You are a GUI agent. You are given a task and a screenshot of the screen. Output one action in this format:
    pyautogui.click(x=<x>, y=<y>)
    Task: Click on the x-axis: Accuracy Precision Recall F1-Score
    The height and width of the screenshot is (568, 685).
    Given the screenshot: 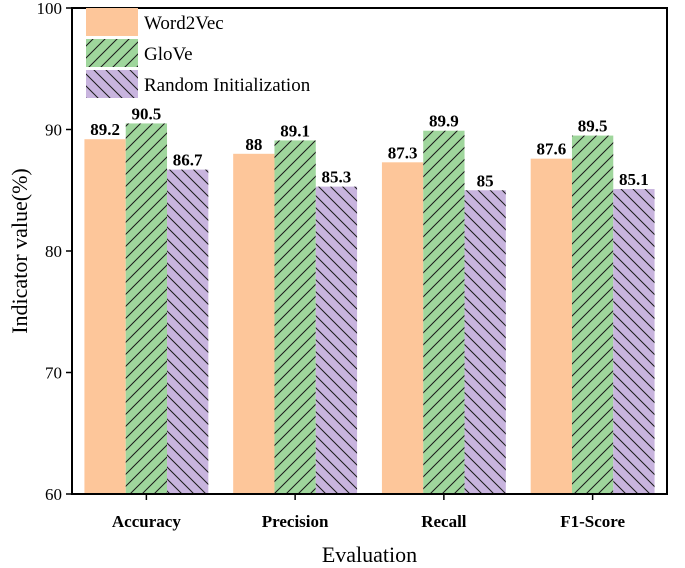 What is the action you would take?
    pyautogui.click(x=368, y=512)
    